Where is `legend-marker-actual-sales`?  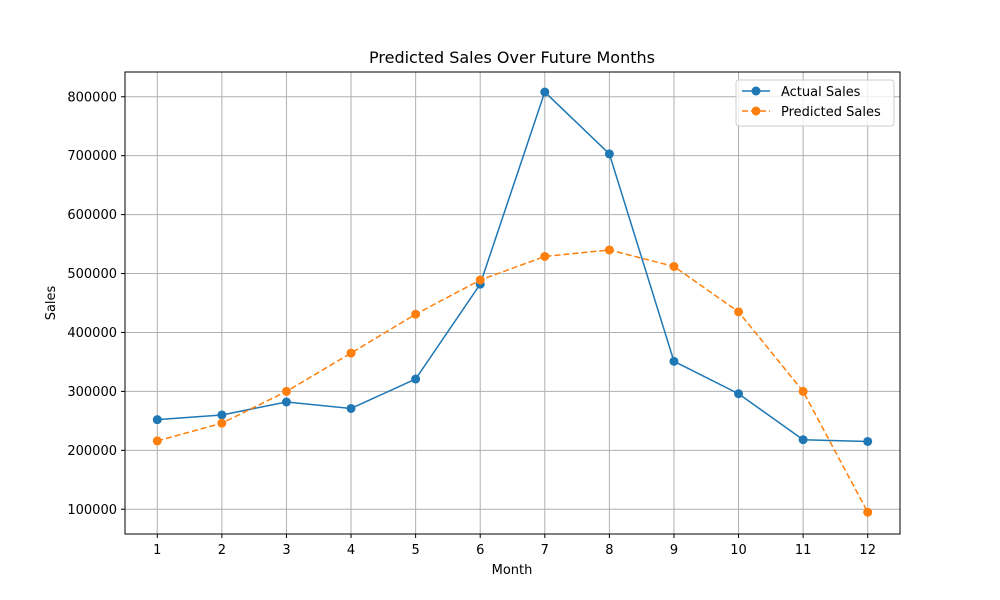
legend-marker-actual-sales is located at coordinates (756, 91).